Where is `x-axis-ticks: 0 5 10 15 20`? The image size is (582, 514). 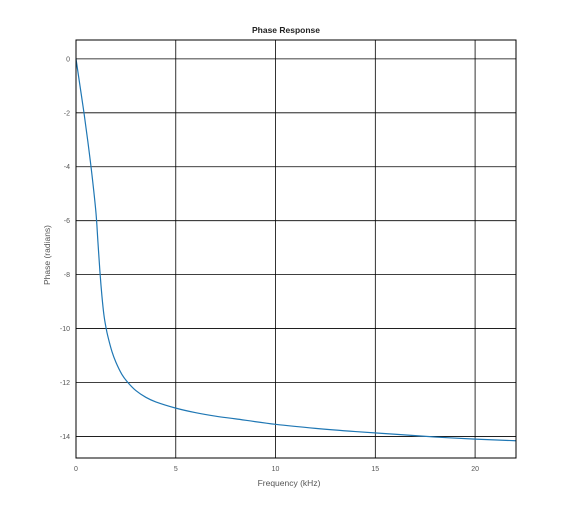 x-axis-ticks: 0 5 10 15 20 is located at coordinates (276, 469).